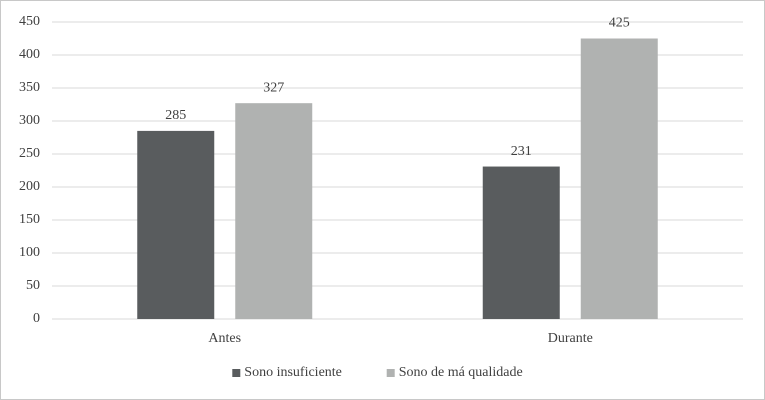 Image resolution: width=765 pixels, height=400 pixels. I want to click on y-tick-label: 300, so click(29, 120).